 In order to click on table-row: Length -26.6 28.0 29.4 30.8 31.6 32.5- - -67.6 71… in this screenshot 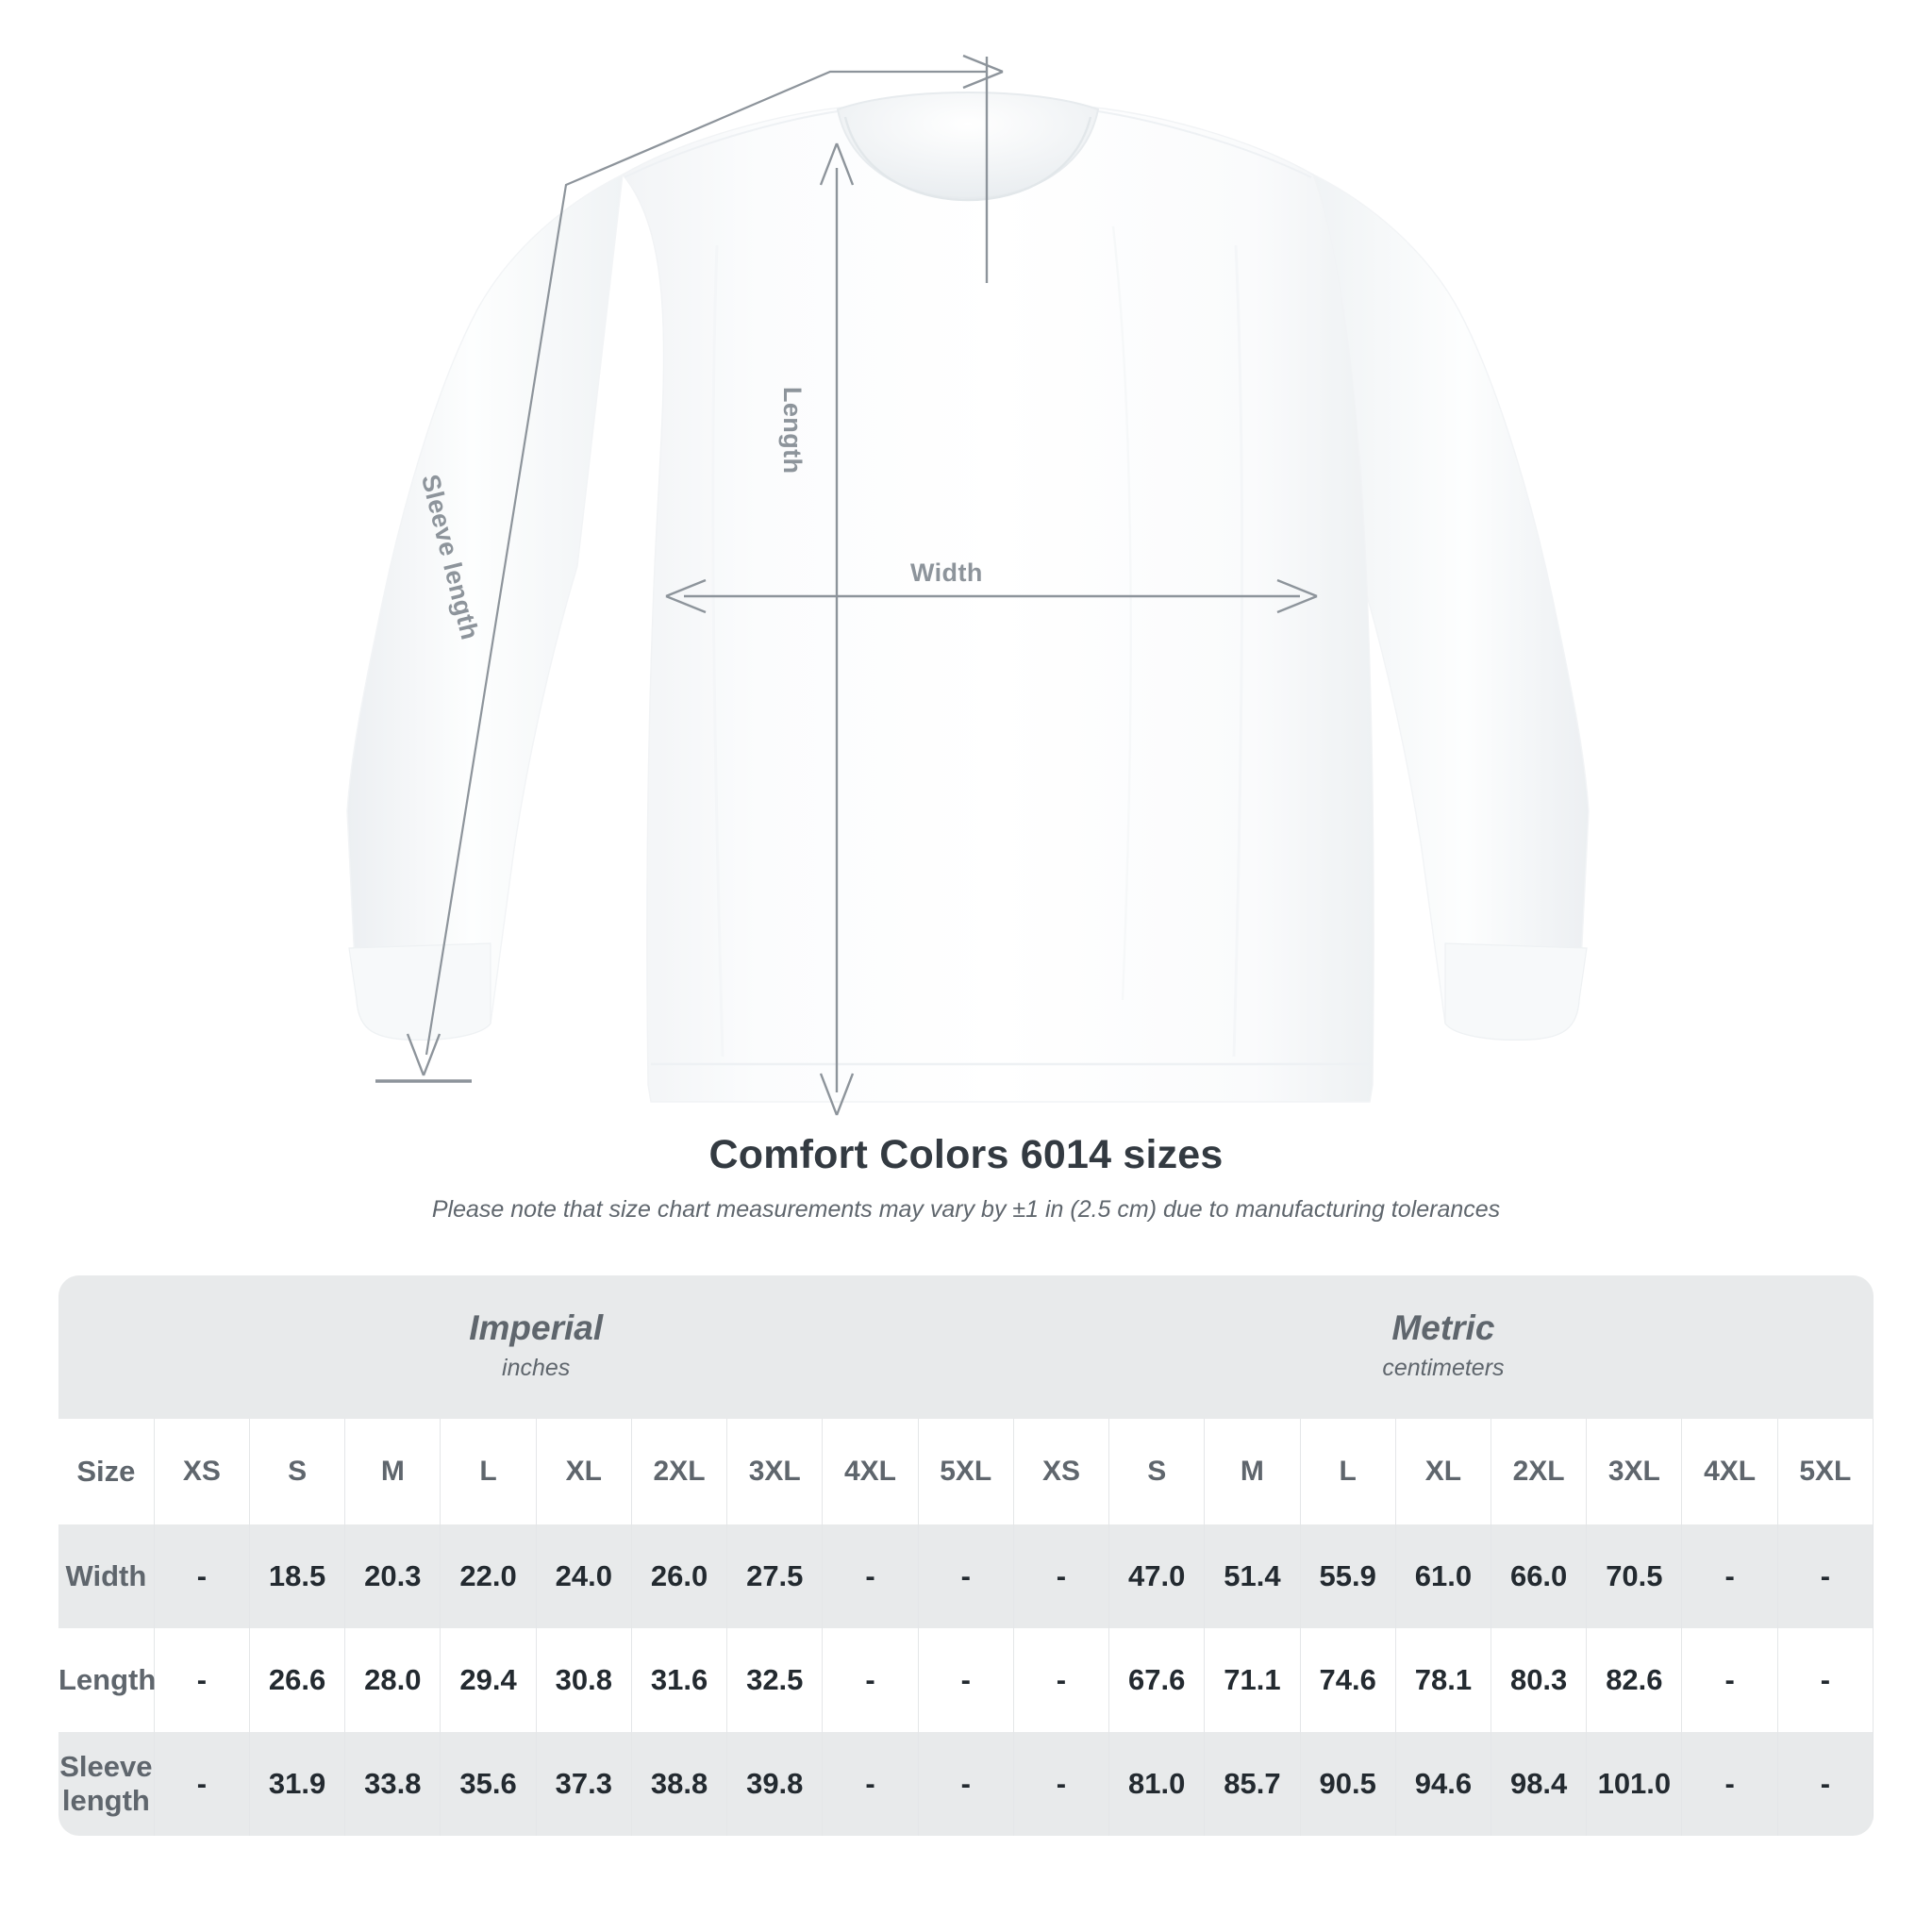, I will do `click(966, 1680)`.